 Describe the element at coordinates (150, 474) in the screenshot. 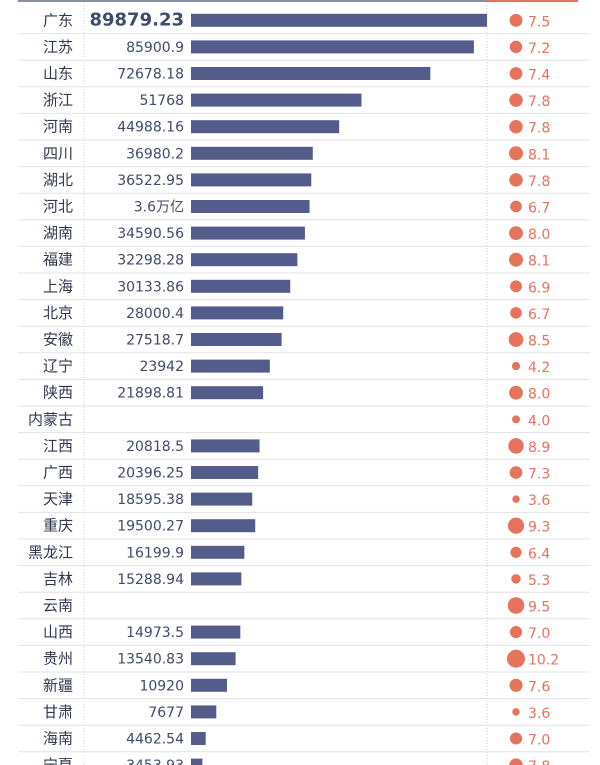

I see `gdp-value-label: 20396.25` at that location.